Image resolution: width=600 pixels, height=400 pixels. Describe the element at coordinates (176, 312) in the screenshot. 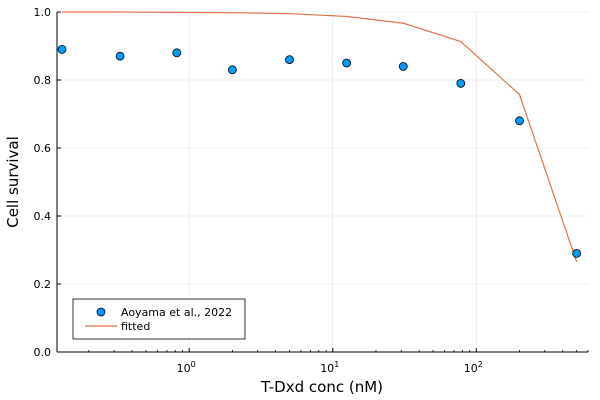

I see `legend-label: Aoyama et al., 2022` at that location.